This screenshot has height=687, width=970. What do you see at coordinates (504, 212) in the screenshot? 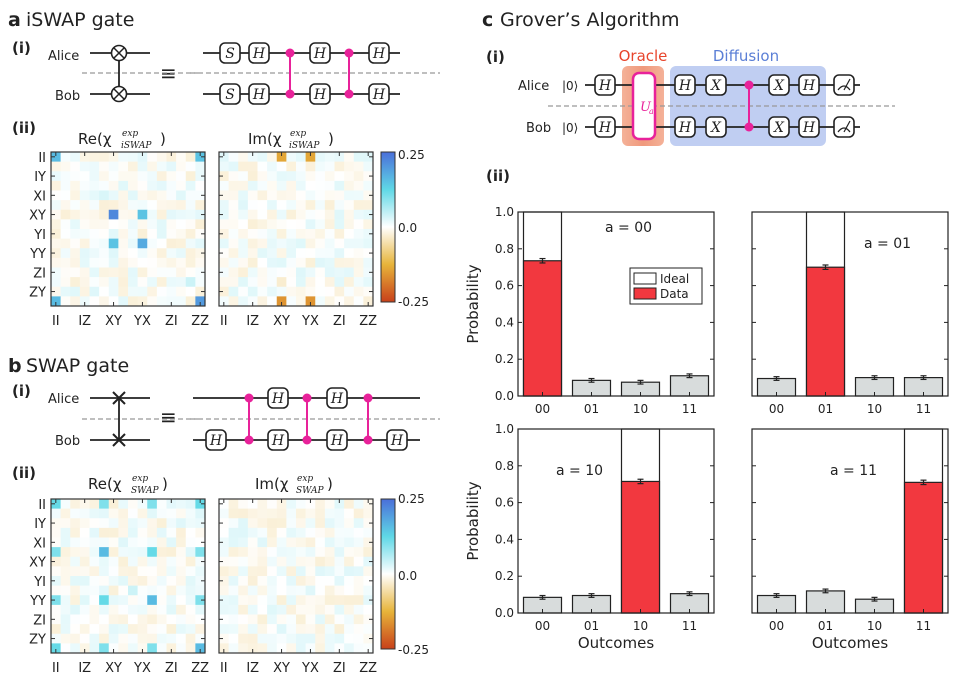
I see `y-tick-label: 1.0` at bounding box center [504, 212].